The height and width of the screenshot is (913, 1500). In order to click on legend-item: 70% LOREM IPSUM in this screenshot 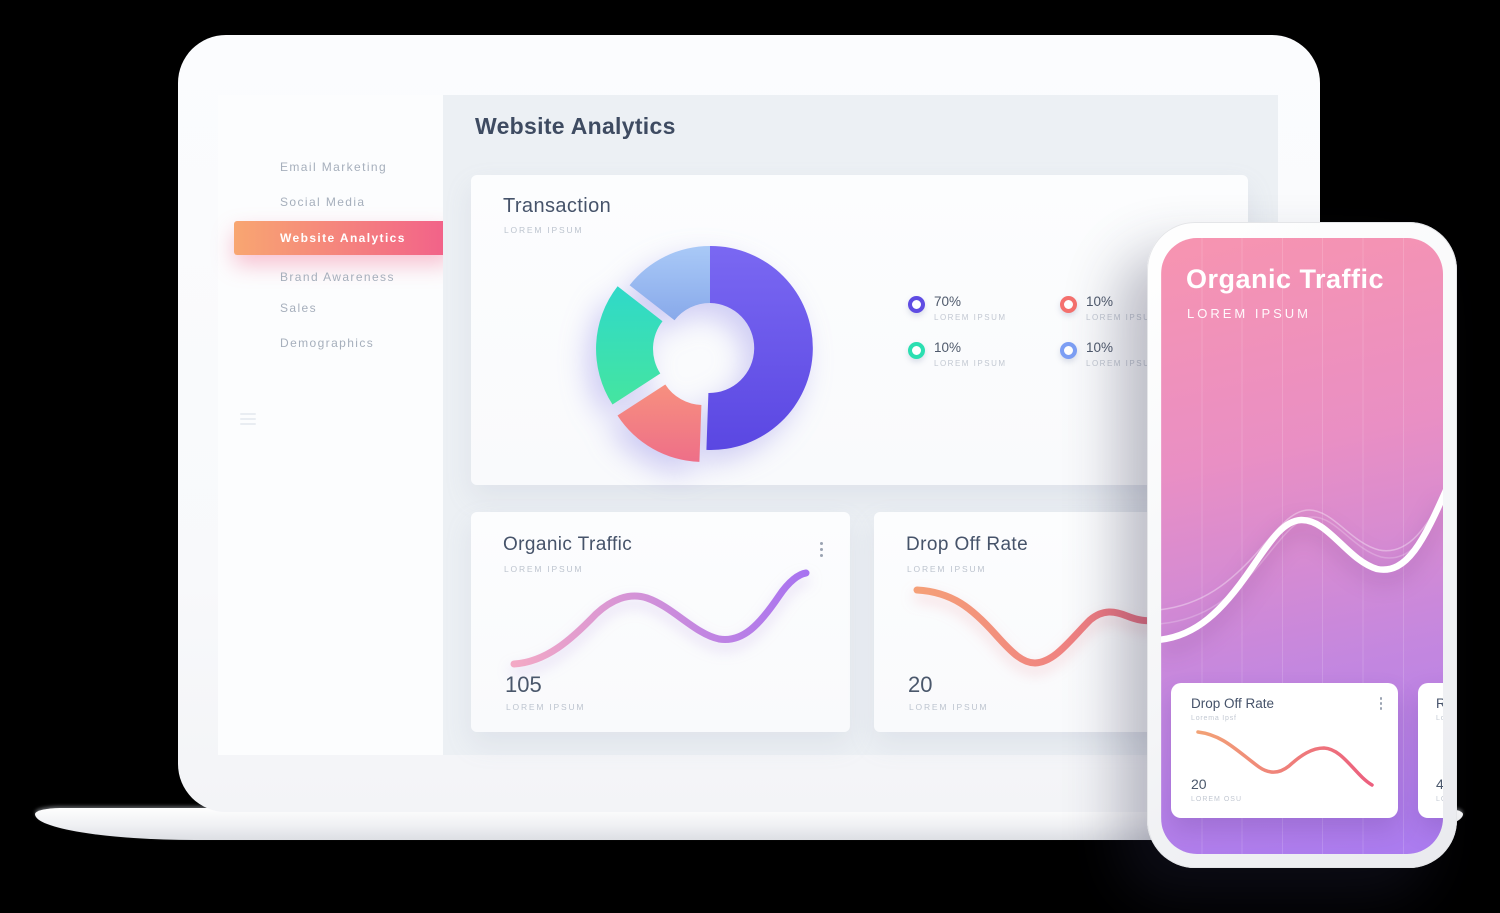, I will do `click(984, 316)`.